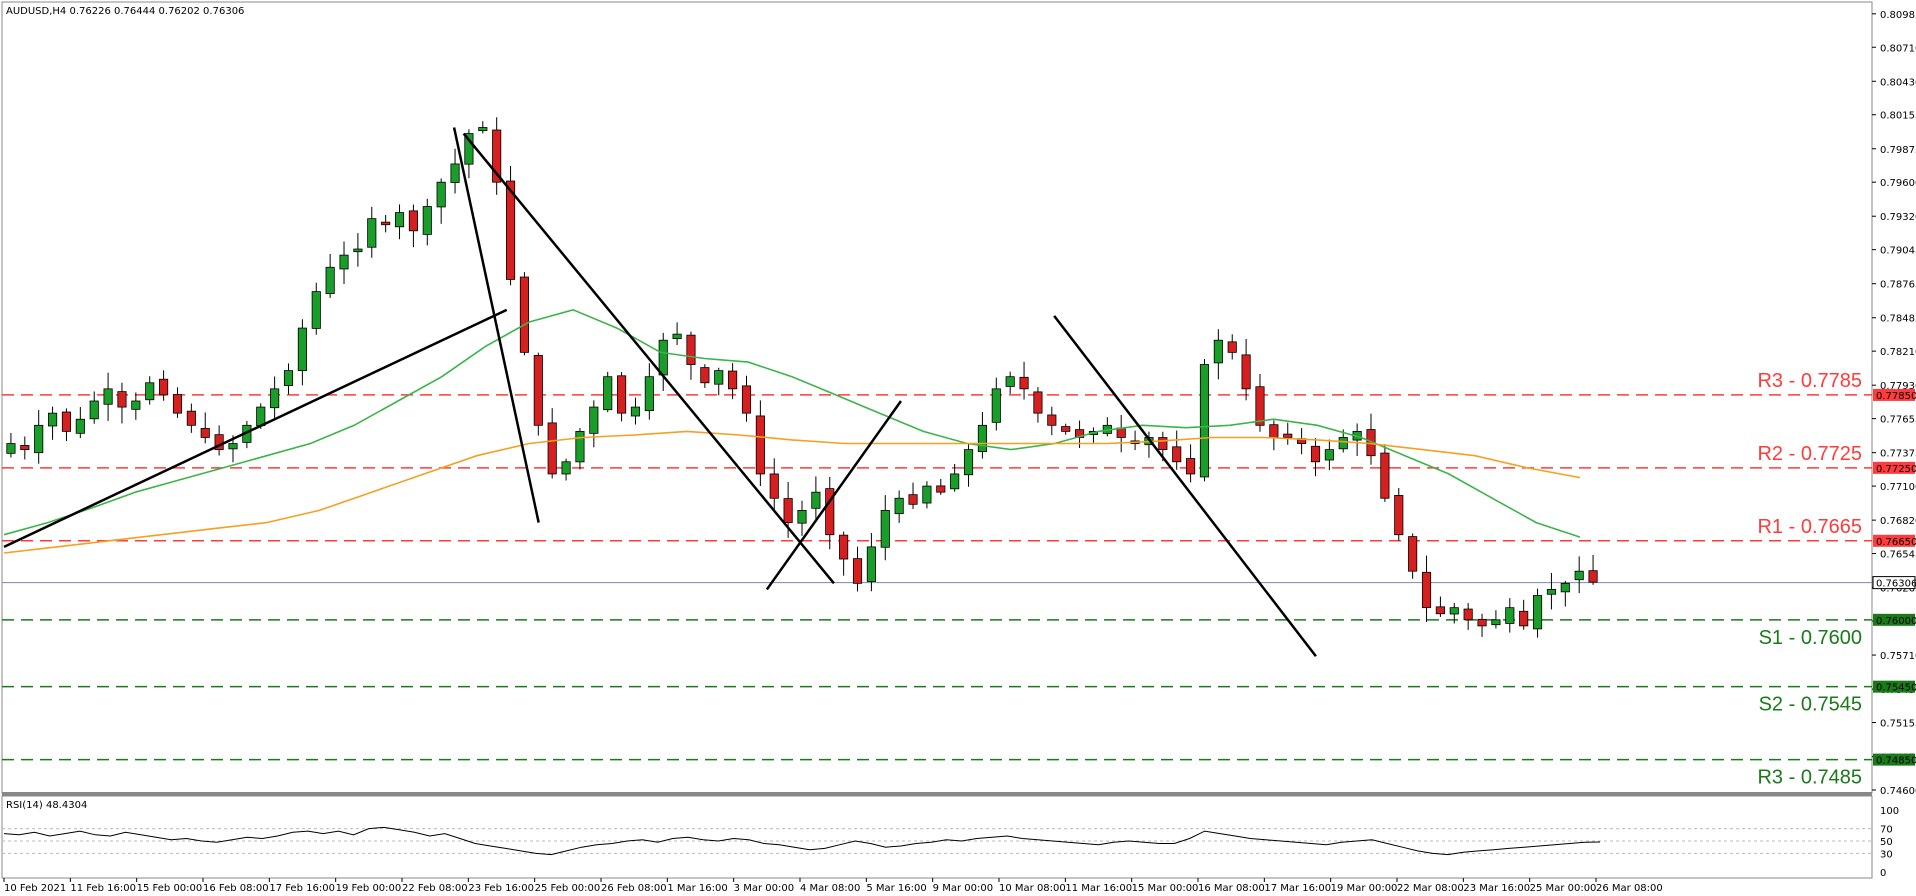 This screenshot has height=896, width=1916. I want to click on price-tick-label: 0.77655, so click(1898, 420).